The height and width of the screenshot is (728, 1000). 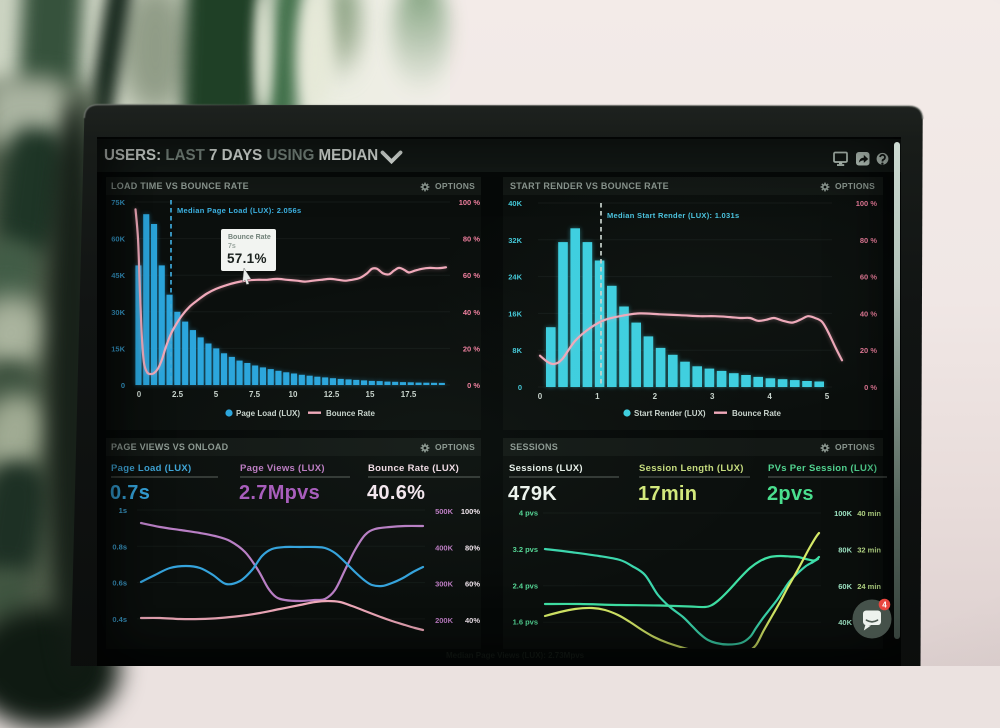 I want to click on svg-text: 300K, so click(x=444, y=584).